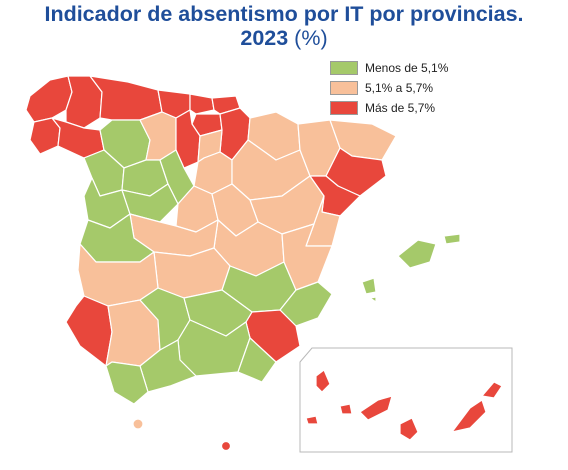 This screenshot has height=470, width=568. What do you see at coordinates (409, 429) in the screenshot?
I see `island-gran-canaria` at bounding box center [409, 429].